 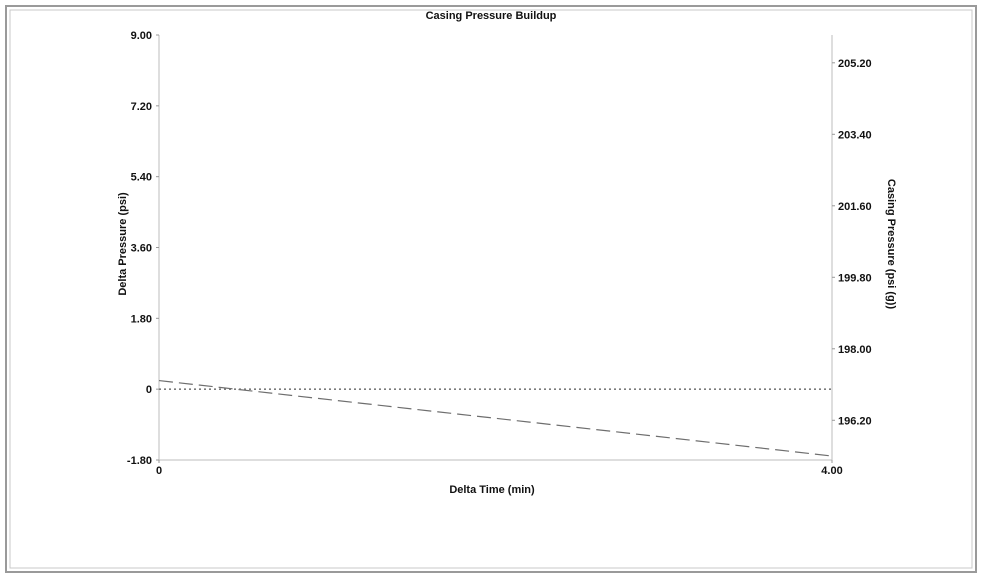 What do you see at coordinates (159, 471) in the screenshot?
I see `x-tick-label: 0` at bounding box center [159, 471].